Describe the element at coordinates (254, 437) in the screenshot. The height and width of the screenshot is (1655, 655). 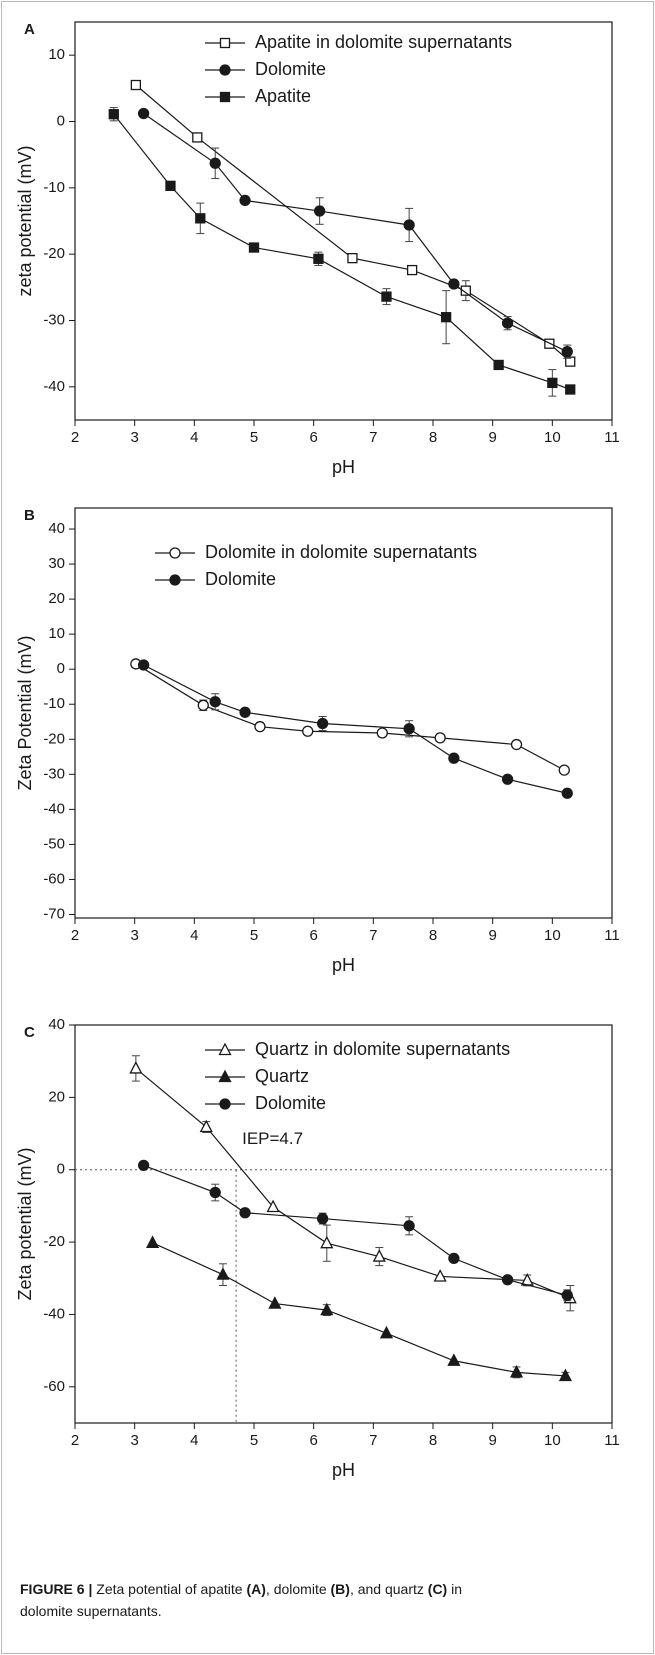
I see `x-tick-label: 5` at that location.